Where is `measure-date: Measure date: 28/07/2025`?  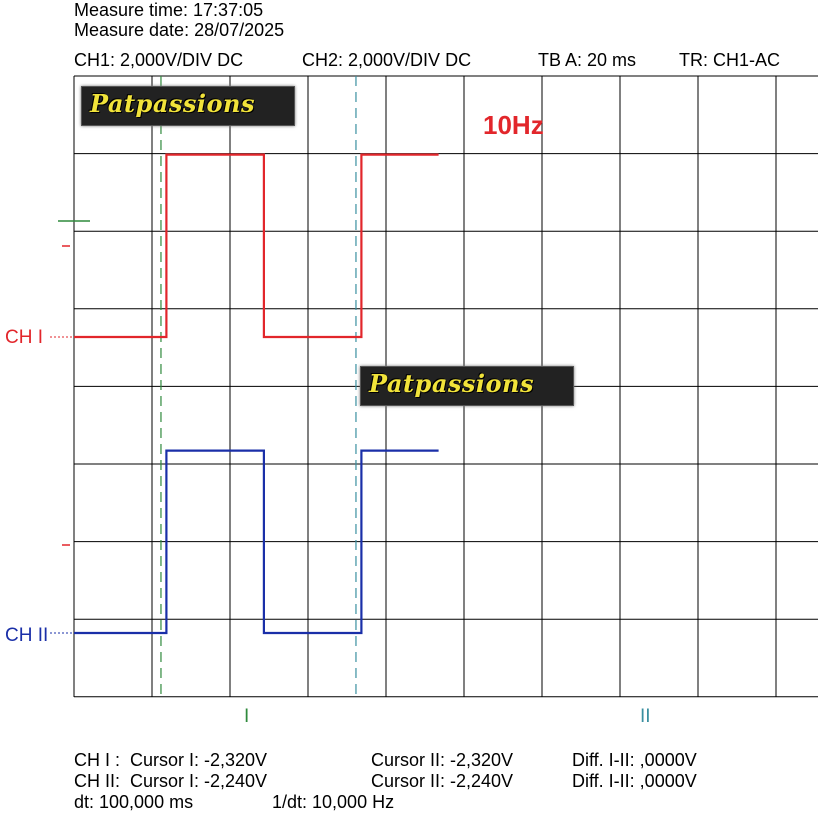
measure-date: Measure date: 28/07/2025 is located at coordinates (179, 30).